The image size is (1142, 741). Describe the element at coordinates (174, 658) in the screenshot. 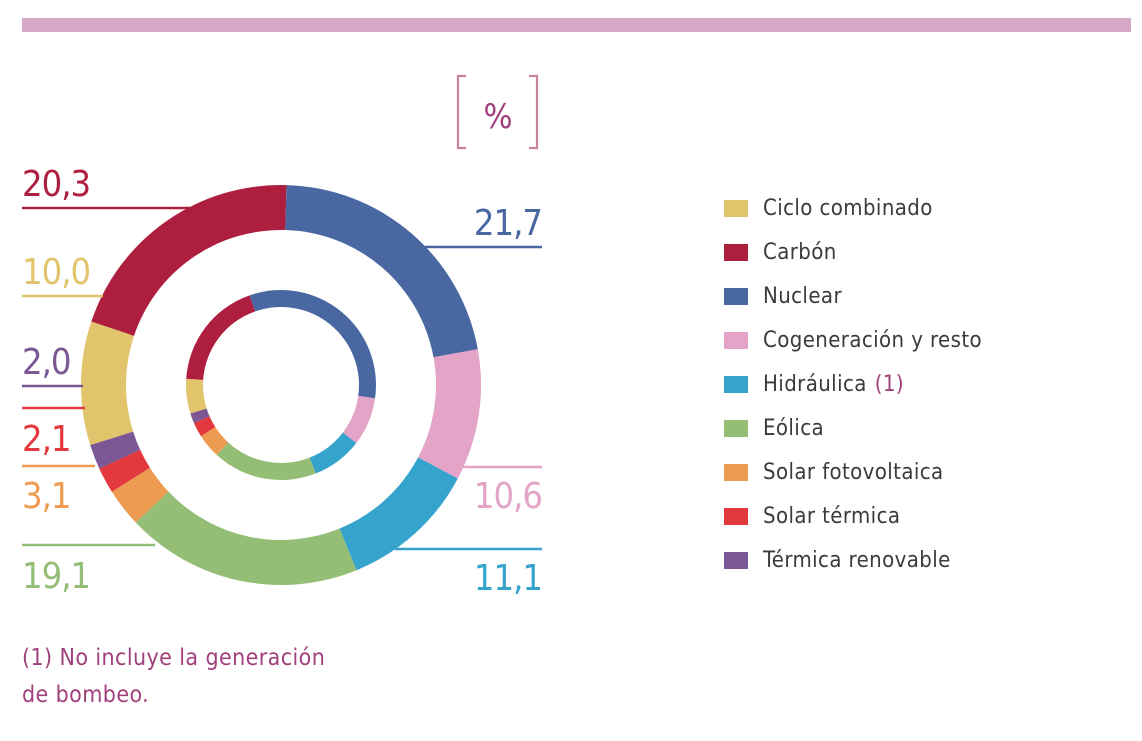

I see `footnote-line: (1) No incluye la generación` at that location.